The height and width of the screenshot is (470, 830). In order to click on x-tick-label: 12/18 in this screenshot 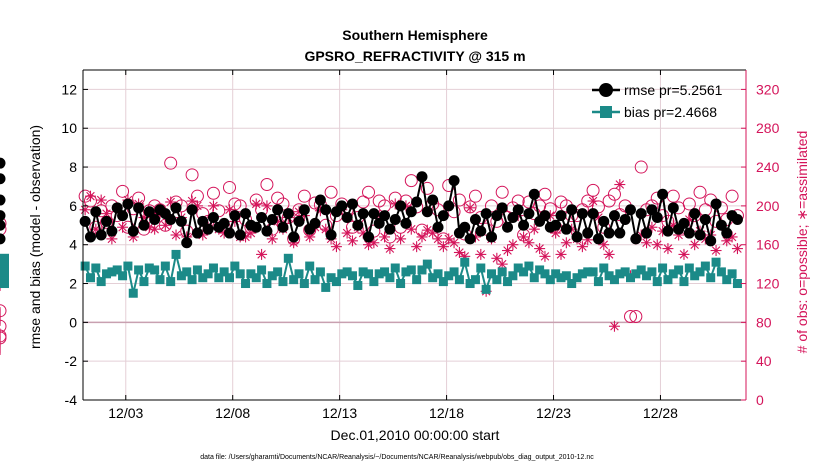, I will do `click(446, 413)`.